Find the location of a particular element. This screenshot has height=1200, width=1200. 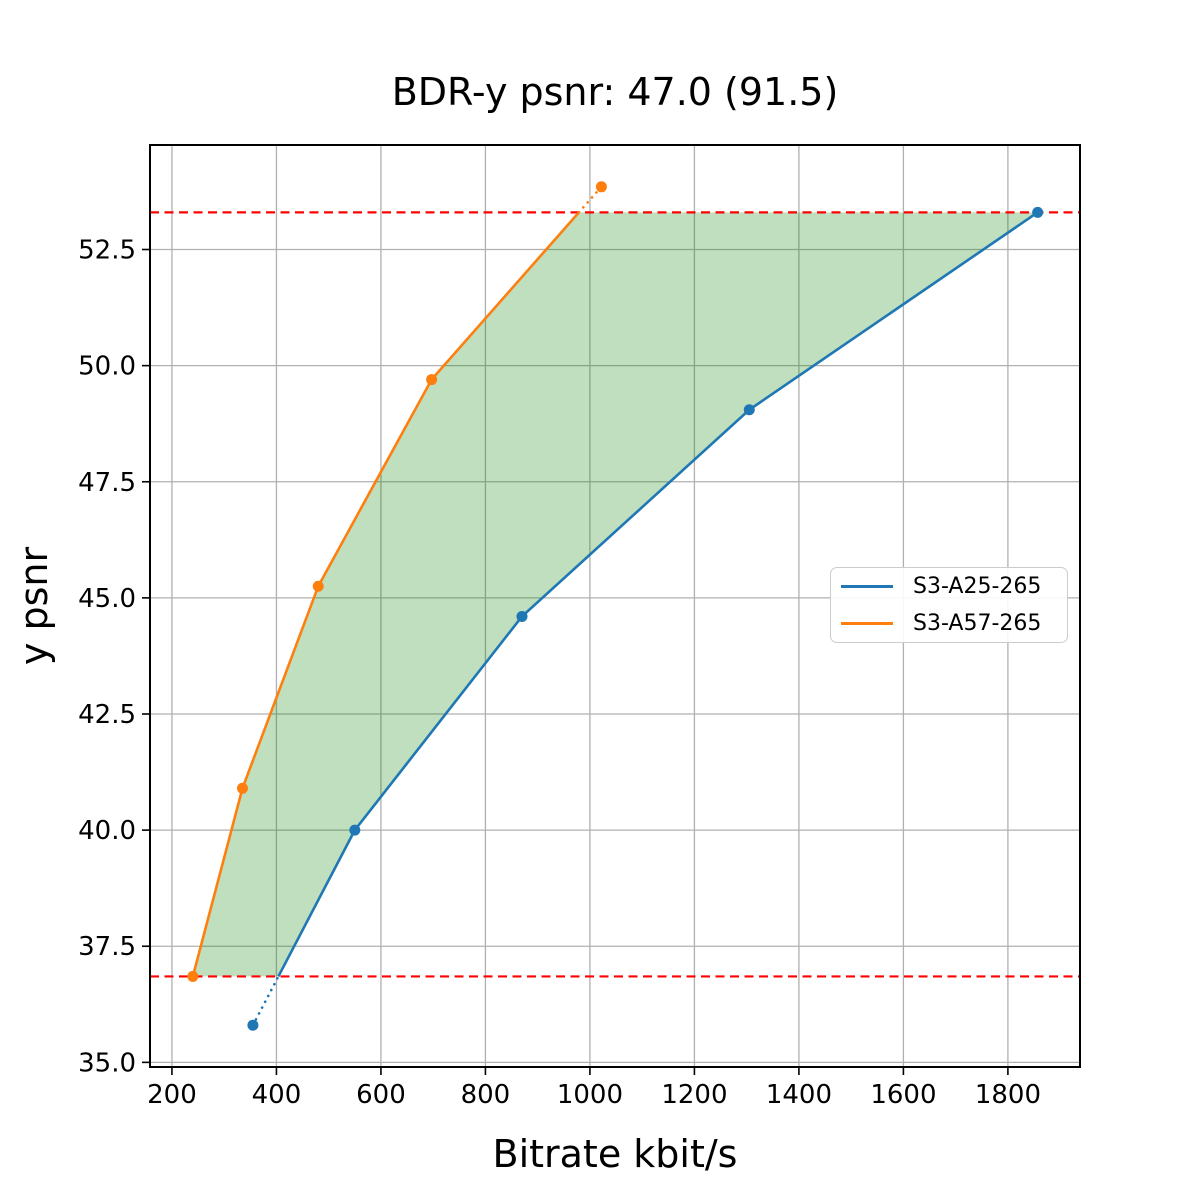

x-tick-label: 600 is located at coordinates (381, 1095).